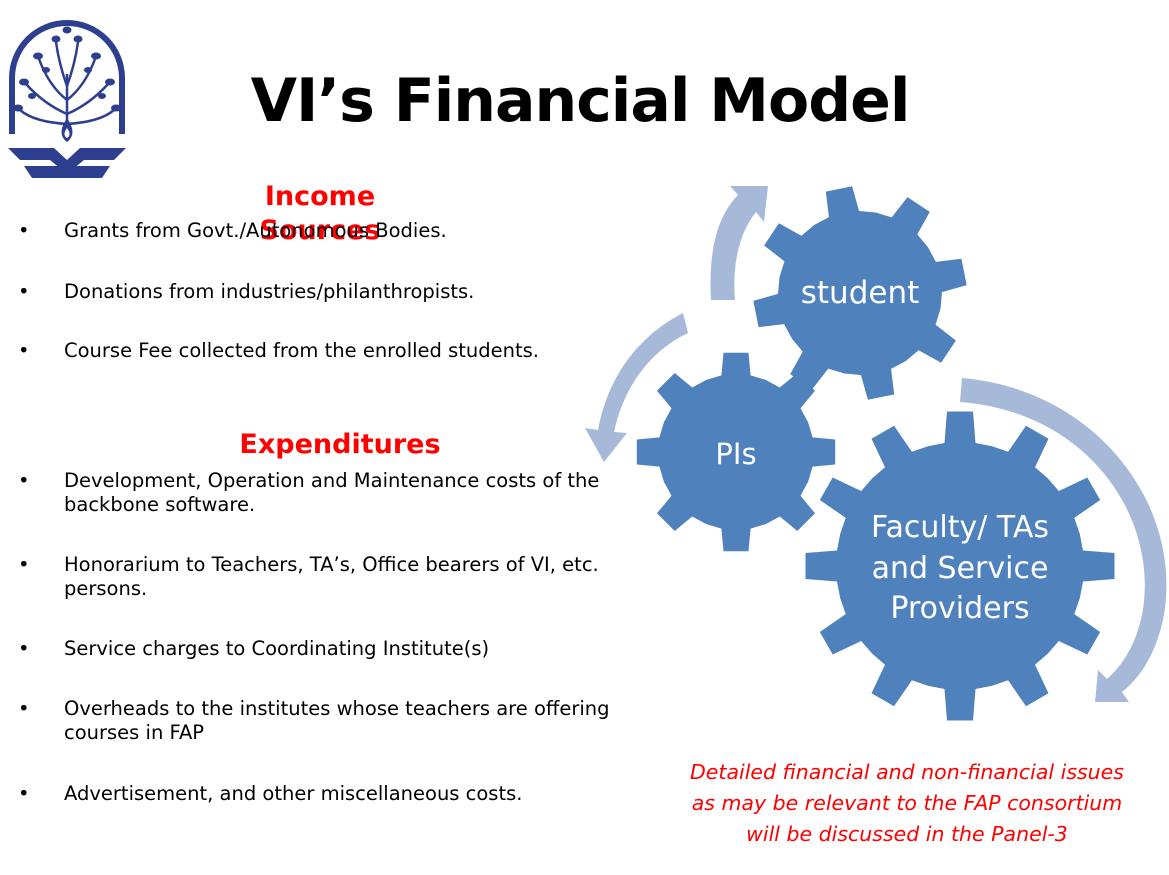 This screenshot has height=875, width=1169. Describe the element at coordinates (959, 608) in the screenshot. I see `gear-label-faculty: Providers` at that location.